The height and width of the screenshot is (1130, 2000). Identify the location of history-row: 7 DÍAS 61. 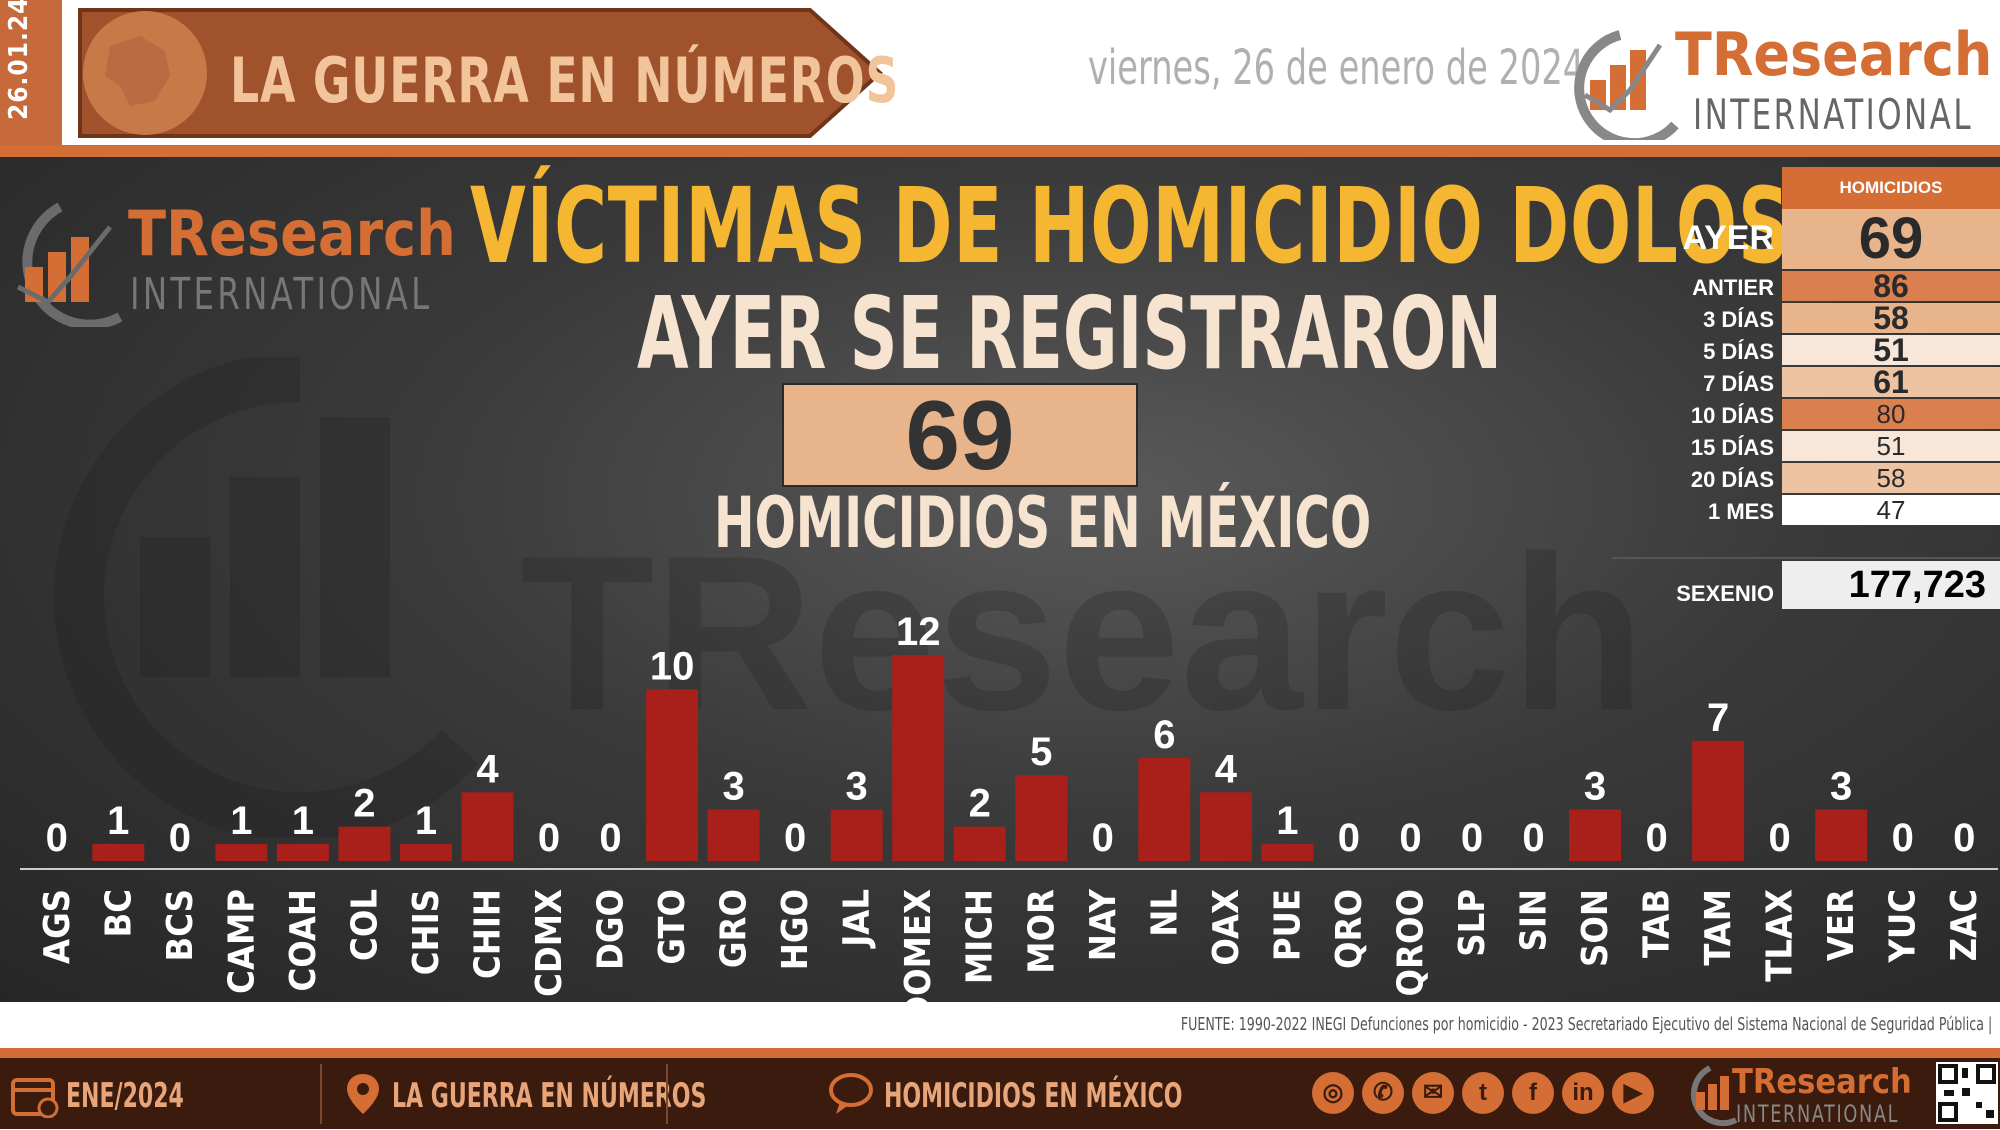
(1806, 382).